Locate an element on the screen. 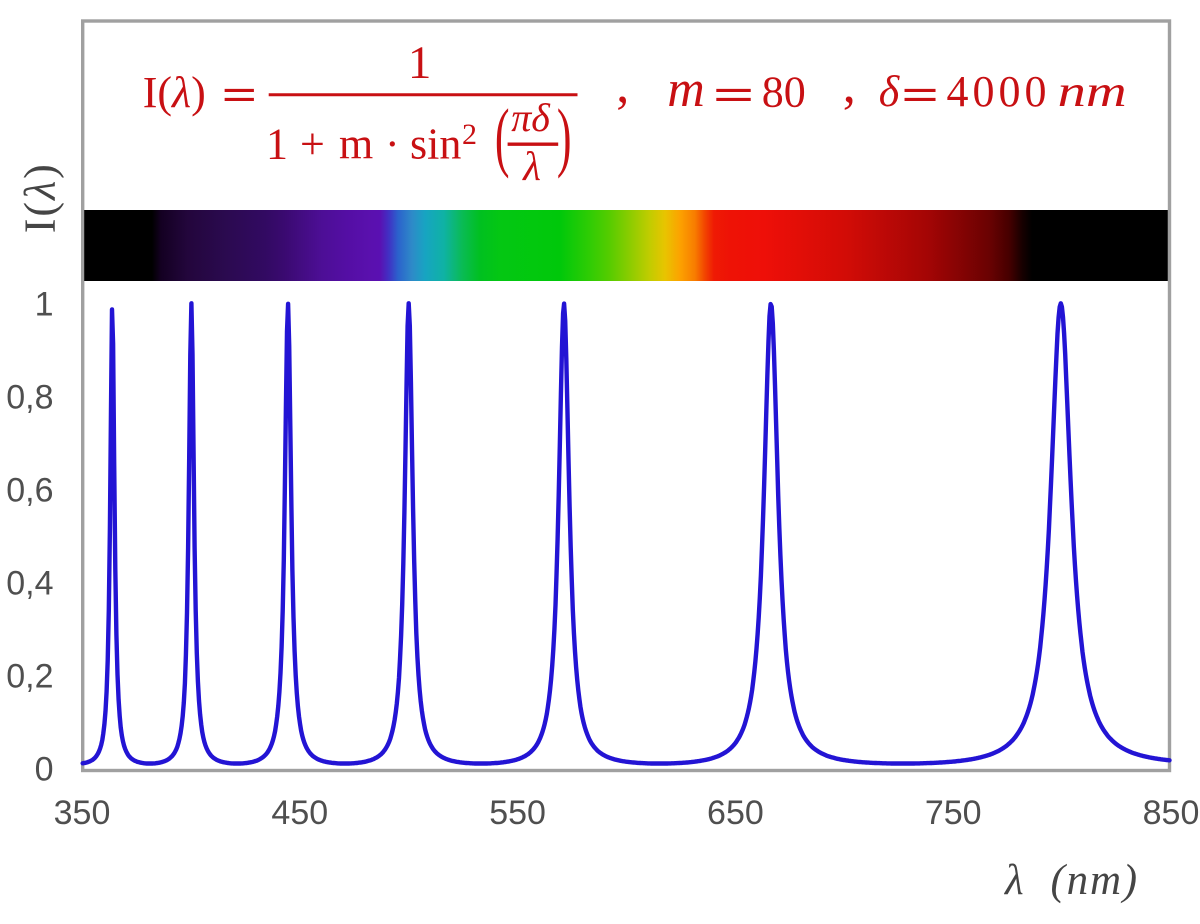 This screenshot has height=924, width=1200. svg-text: δ is located at coordinates (890, 91).